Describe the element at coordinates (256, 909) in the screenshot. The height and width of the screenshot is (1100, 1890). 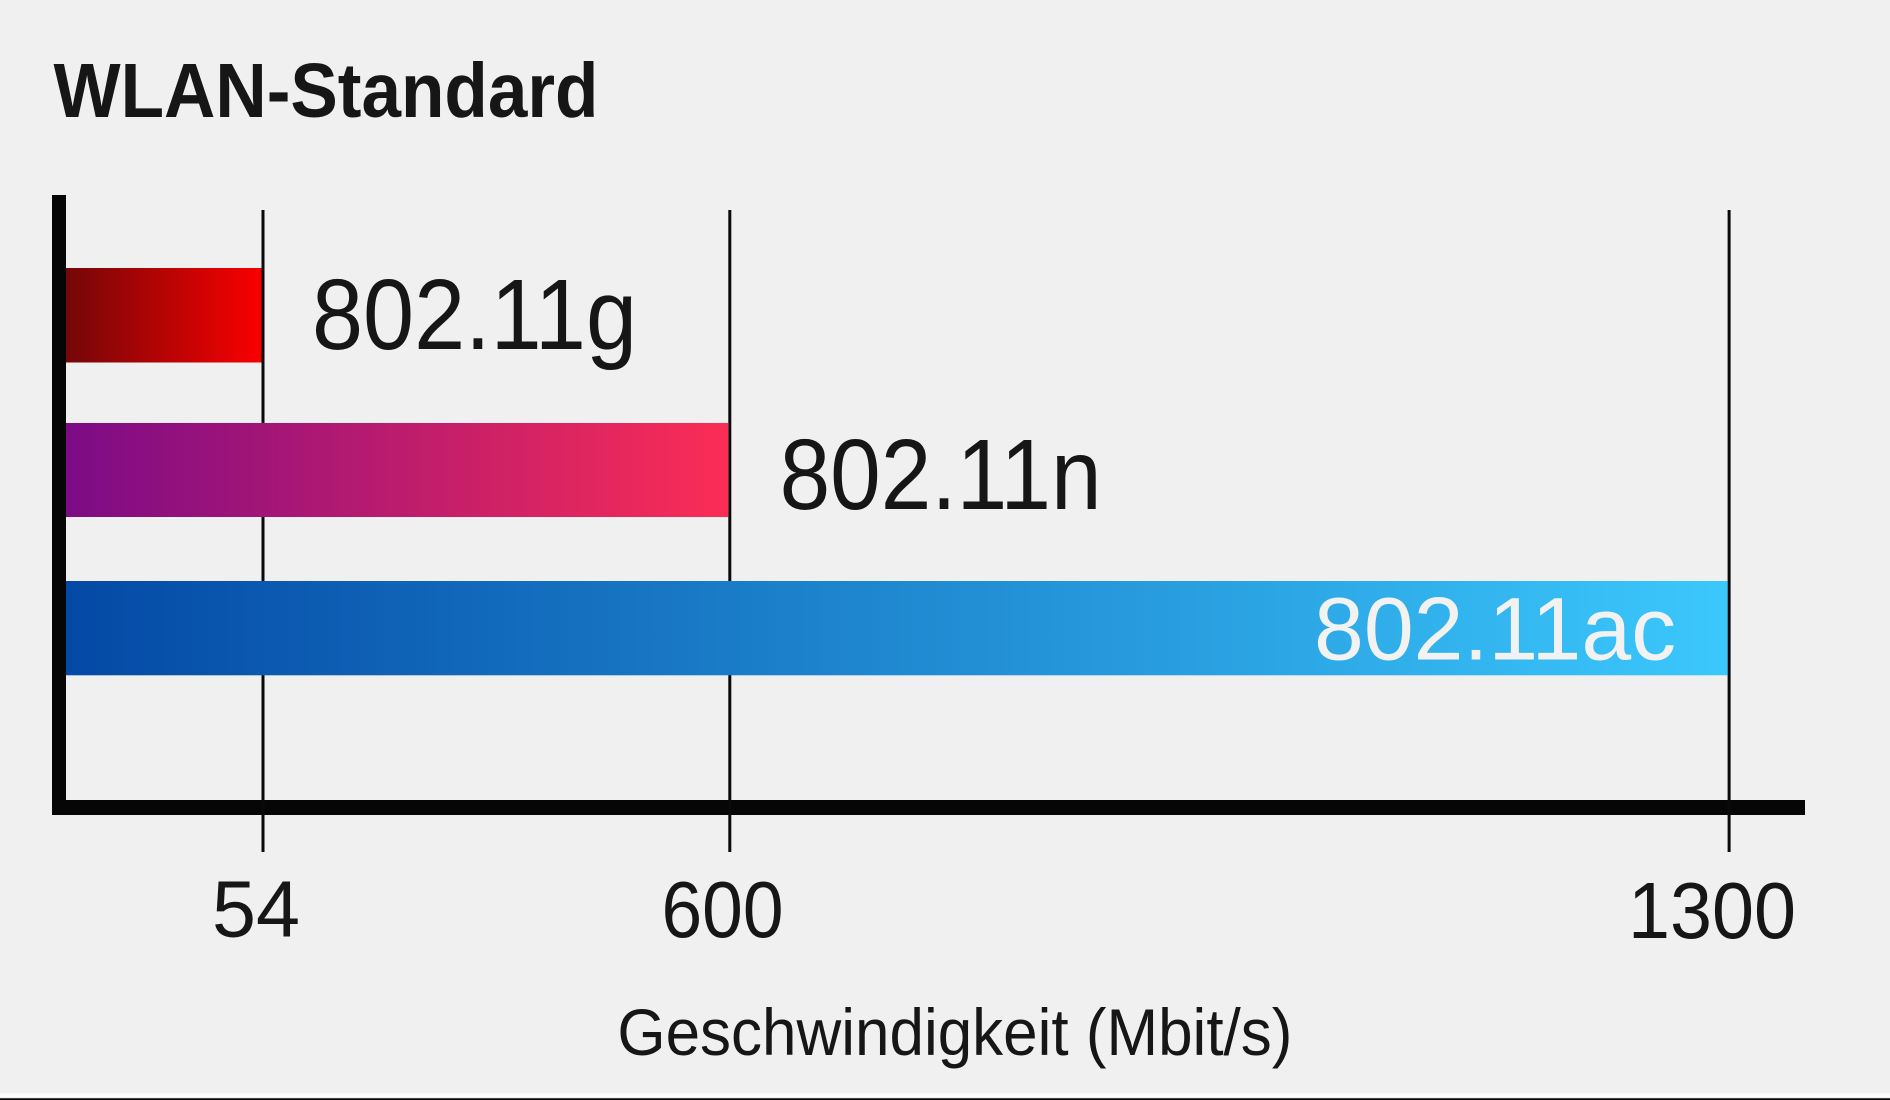
I see `svg-text: 54` at that location.